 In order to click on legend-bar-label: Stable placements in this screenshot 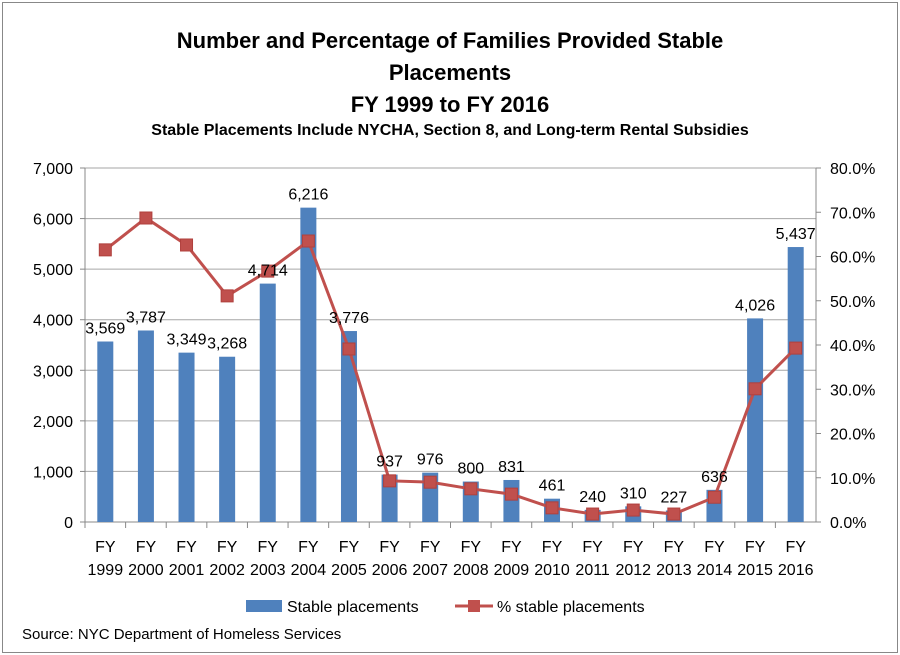, I will do `click(353, 607)`.